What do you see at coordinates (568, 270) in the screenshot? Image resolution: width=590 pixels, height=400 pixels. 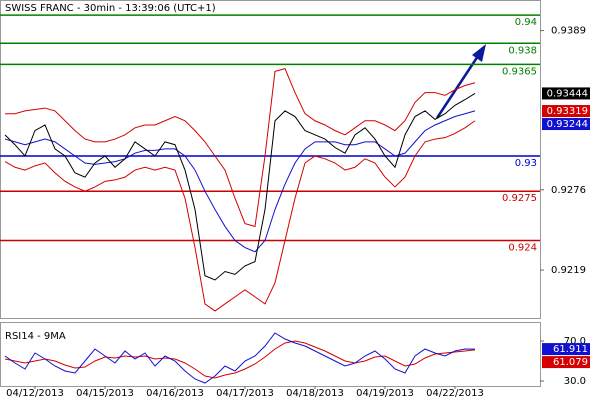 I see `y-tick-label: 0.9219` at bounding box center [568, 270].